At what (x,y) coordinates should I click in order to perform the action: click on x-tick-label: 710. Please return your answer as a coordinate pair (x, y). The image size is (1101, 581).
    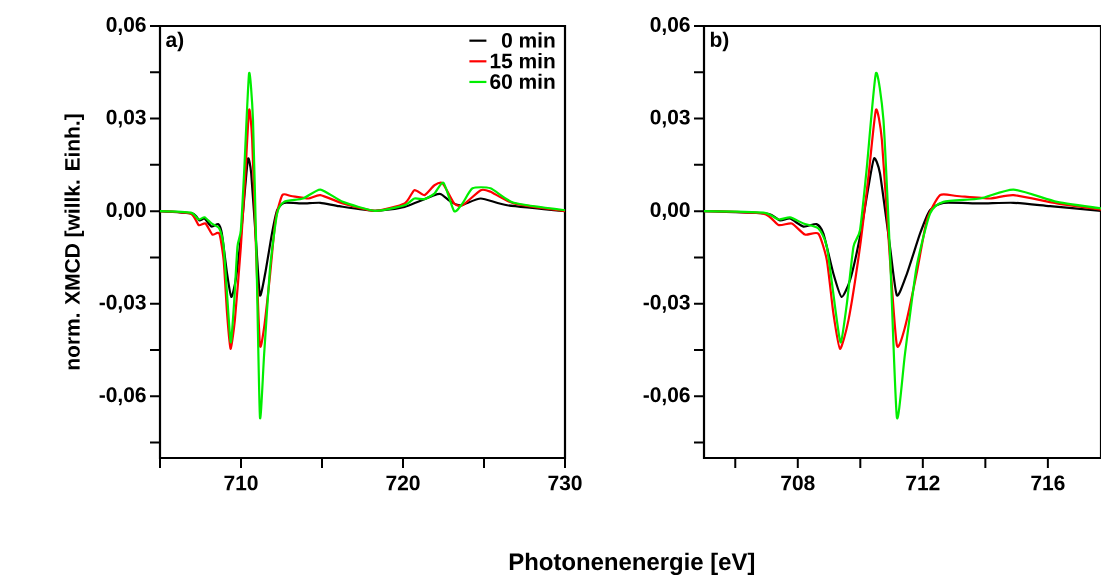
    Looking at the image, I should click on (241, 483).